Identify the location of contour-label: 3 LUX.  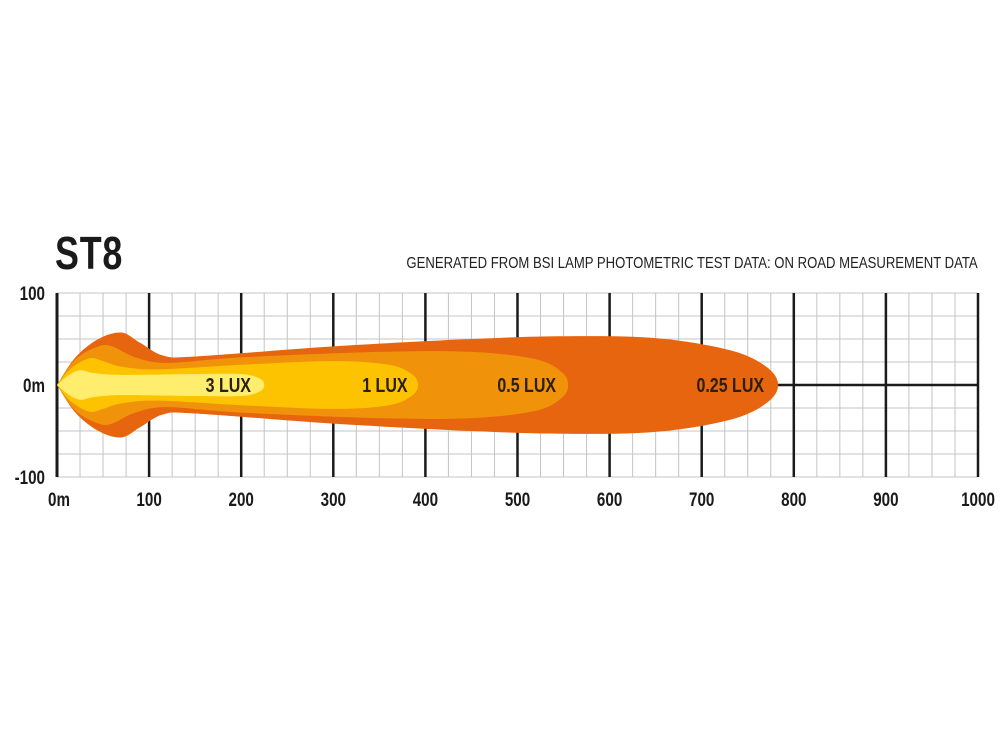
(228, 385).